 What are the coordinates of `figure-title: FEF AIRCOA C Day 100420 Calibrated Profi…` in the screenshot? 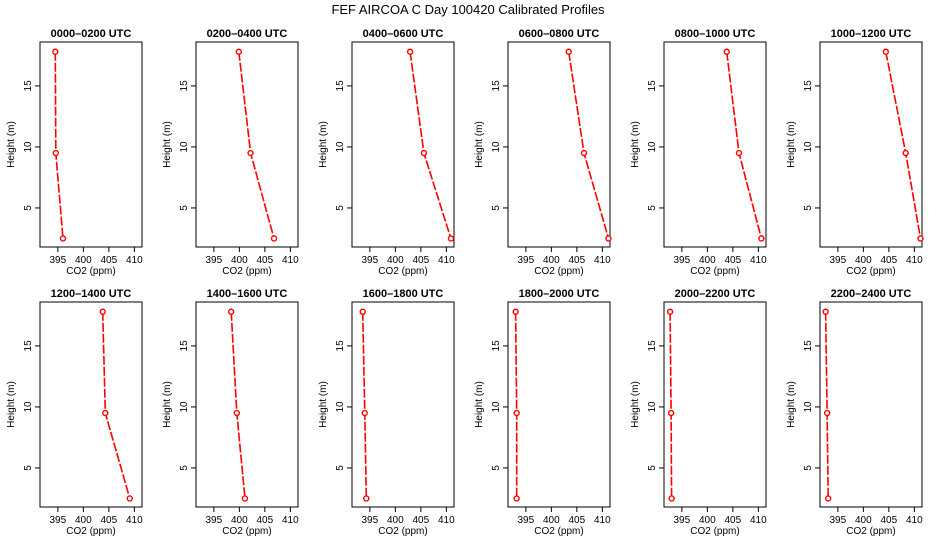 It's located at (468, 9).